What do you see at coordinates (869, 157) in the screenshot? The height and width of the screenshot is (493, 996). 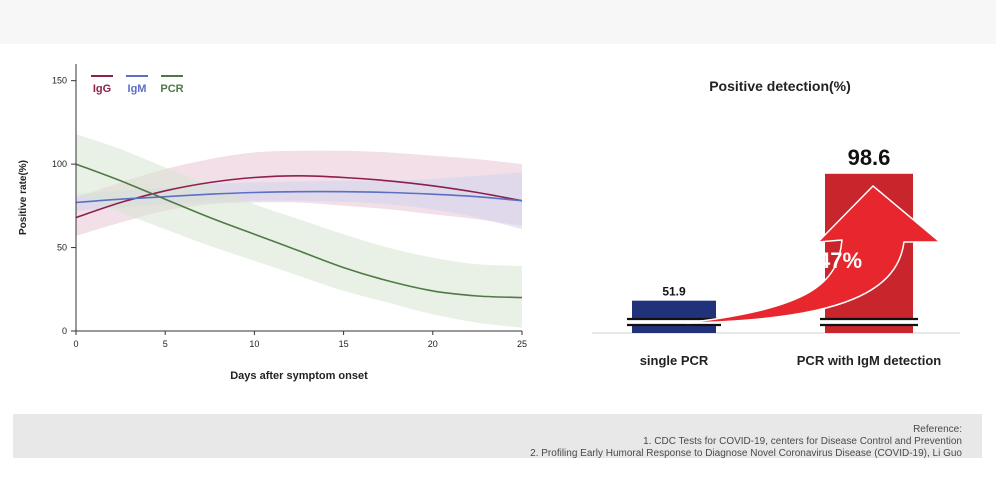 I see `bar-value-label: 98.6` at bounding box center [869, 157].